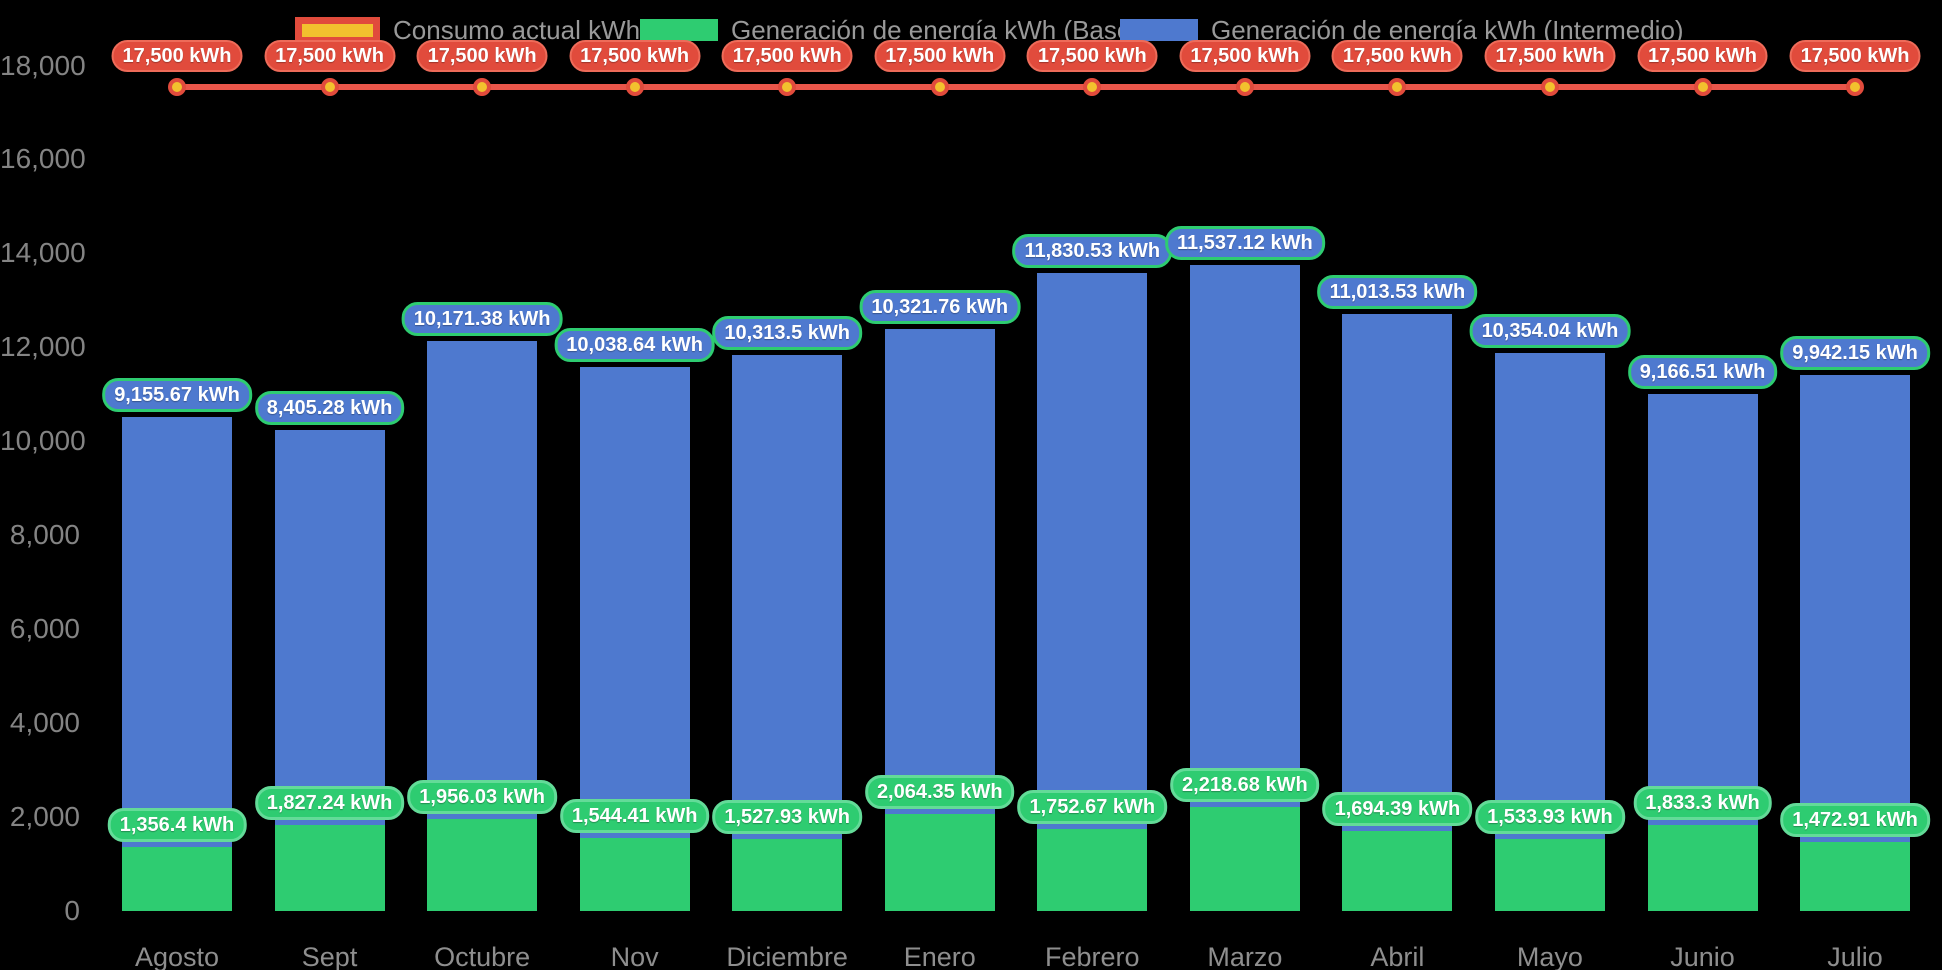 The image size is (1942, 970). Describe the element at coordinates (177, 87) in the screenshot. I see `target-line-marker-agosto` at that location.